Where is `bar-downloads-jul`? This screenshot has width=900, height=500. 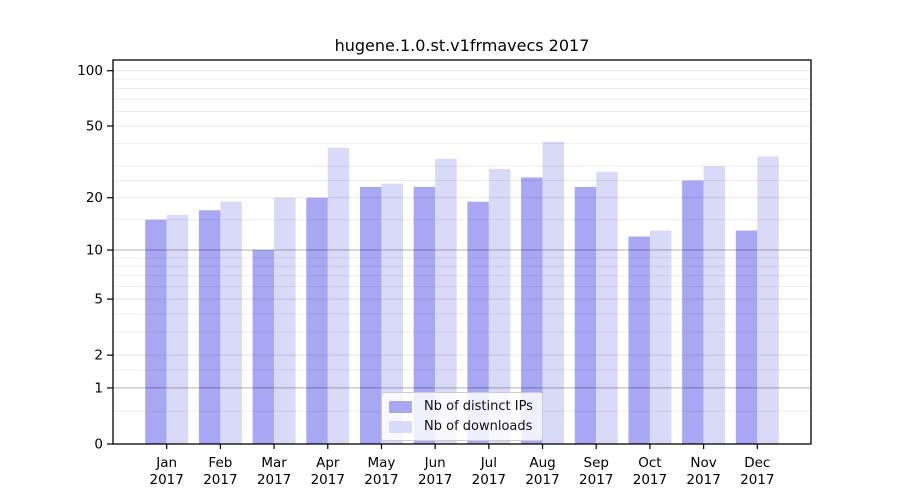 bar-downloads-jul is located at coordinates (499, 306).